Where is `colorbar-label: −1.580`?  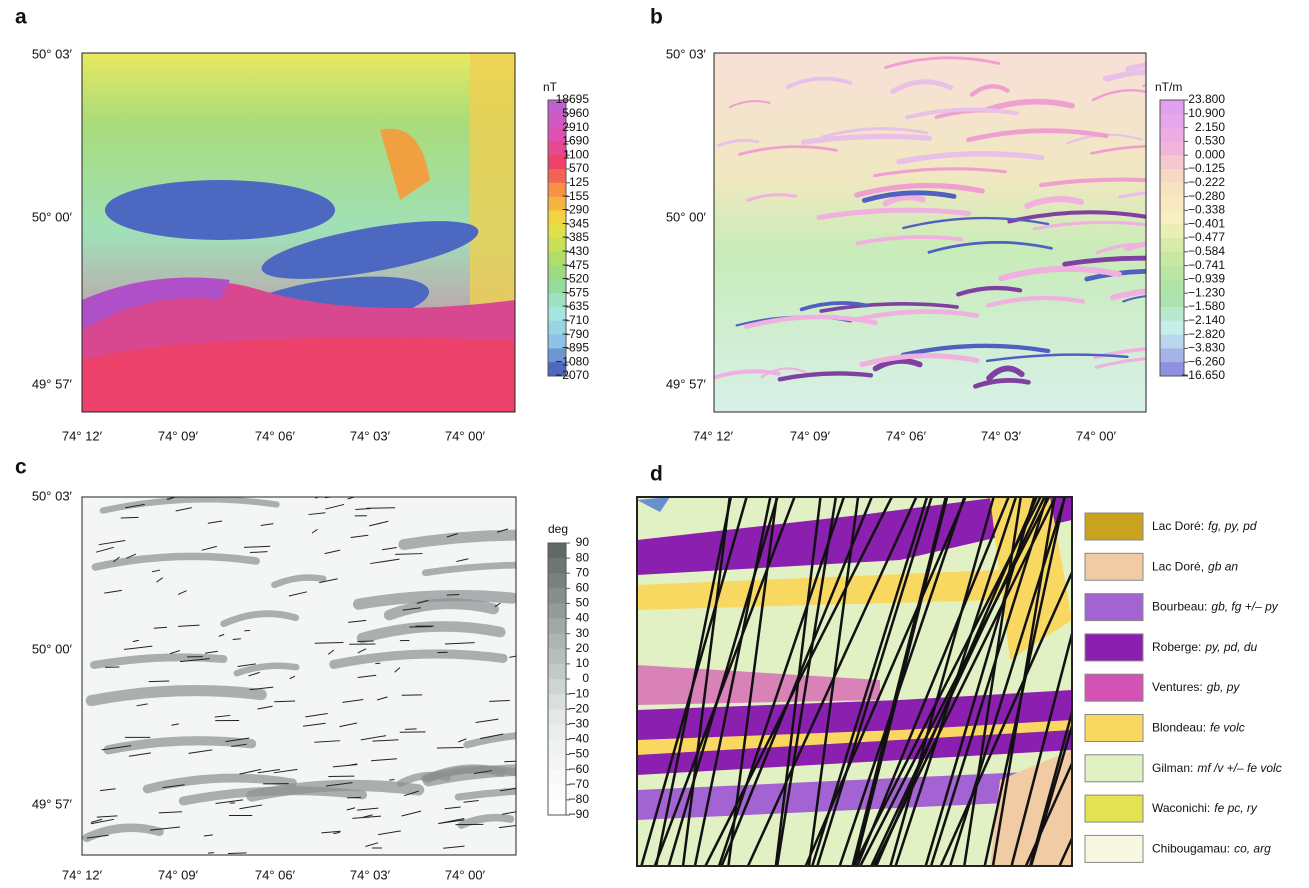
colorbar-label: −1.580 is located at coordinates (1206, 306).